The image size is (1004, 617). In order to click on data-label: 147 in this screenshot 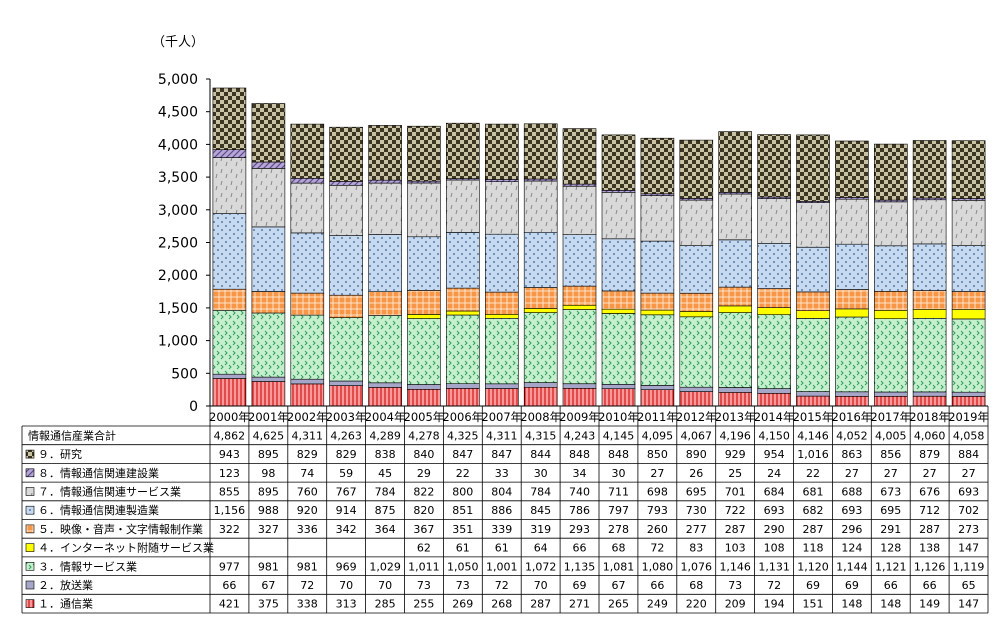, I will do `click(968, 604)`.